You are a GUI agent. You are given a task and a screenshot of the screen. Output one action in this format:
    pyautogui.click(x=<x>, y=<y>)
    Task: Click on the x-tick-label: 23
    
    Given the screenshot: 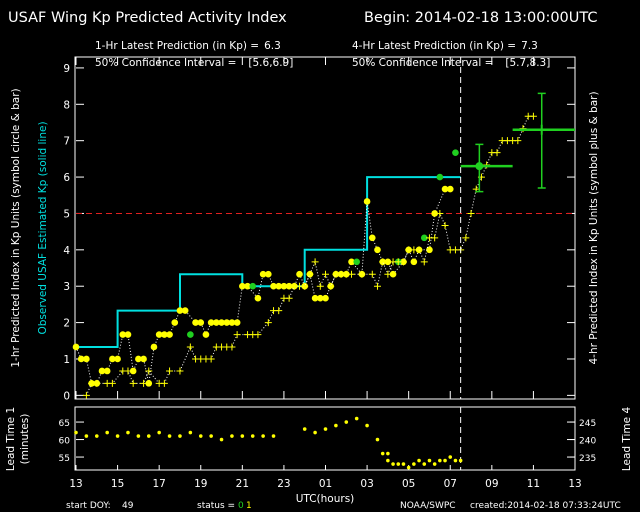 What is the action you would take?
    pyautogui.click(x=283, y=484)
    